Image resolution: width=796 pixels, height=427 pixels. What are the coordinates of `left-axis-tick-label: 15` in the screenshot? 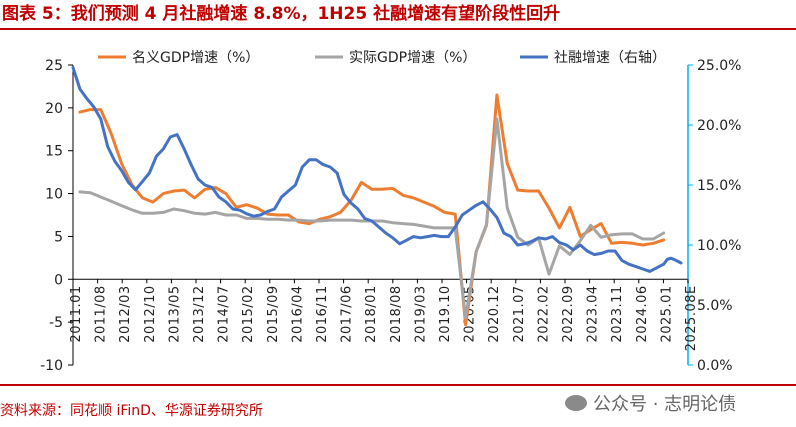 It's located at (54, 152).